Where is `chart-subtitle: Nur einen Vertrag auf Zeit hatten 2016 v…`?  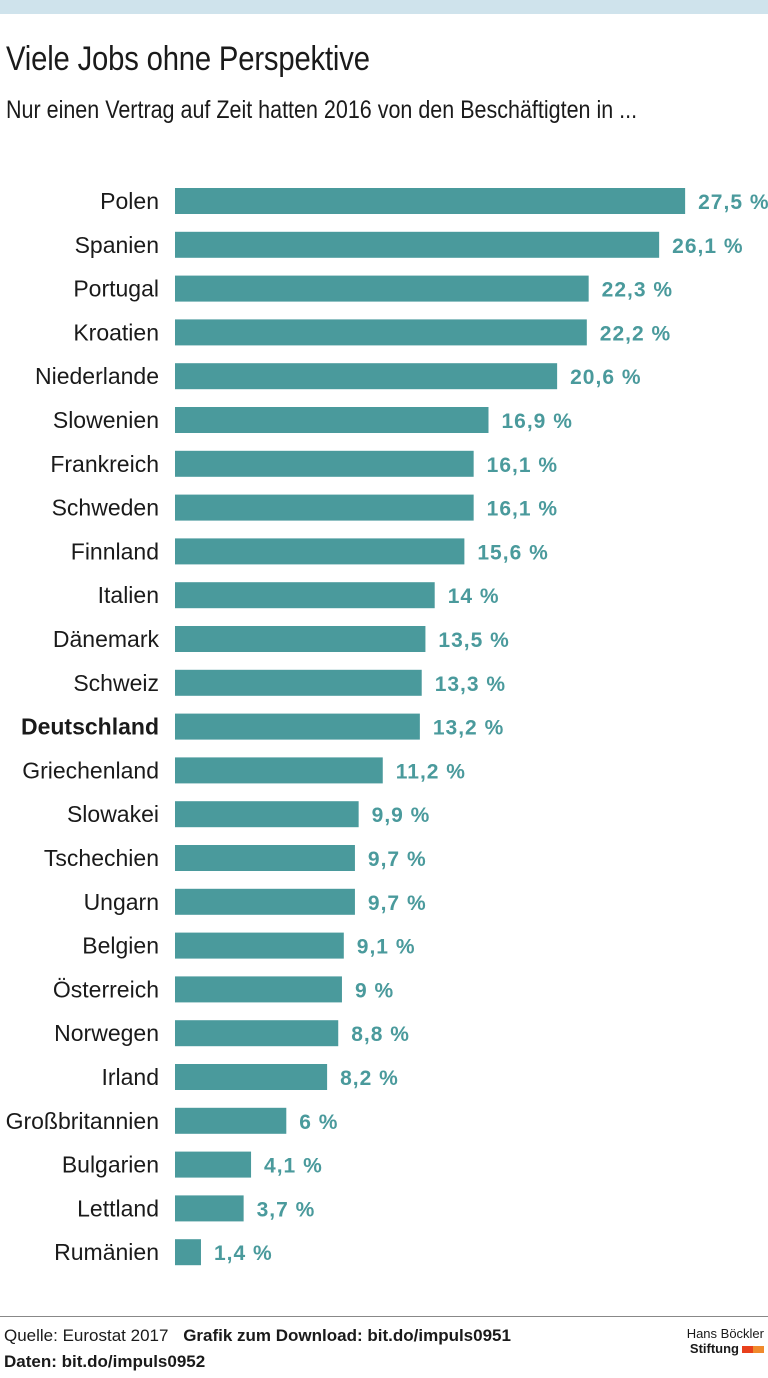
chart-subtitle: Nur einen Vertrag auf Zeit hatten 2016 v… is located at coordinates (322, 110).